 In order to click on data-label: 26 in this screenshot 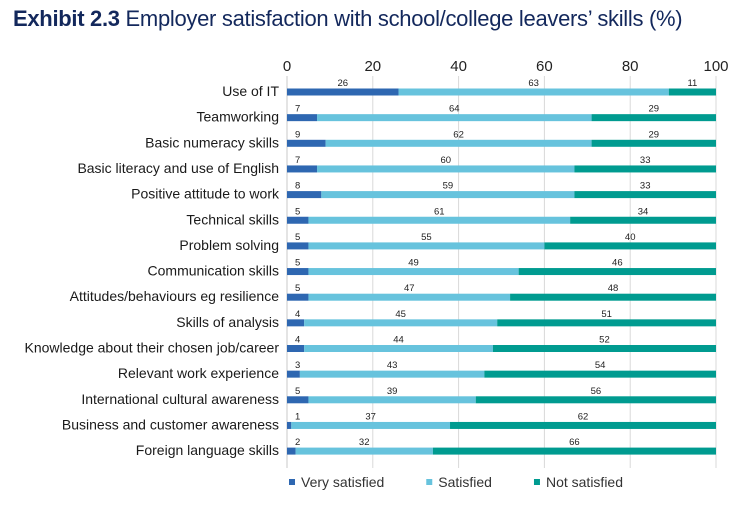, I will do `click(342, 83)`.